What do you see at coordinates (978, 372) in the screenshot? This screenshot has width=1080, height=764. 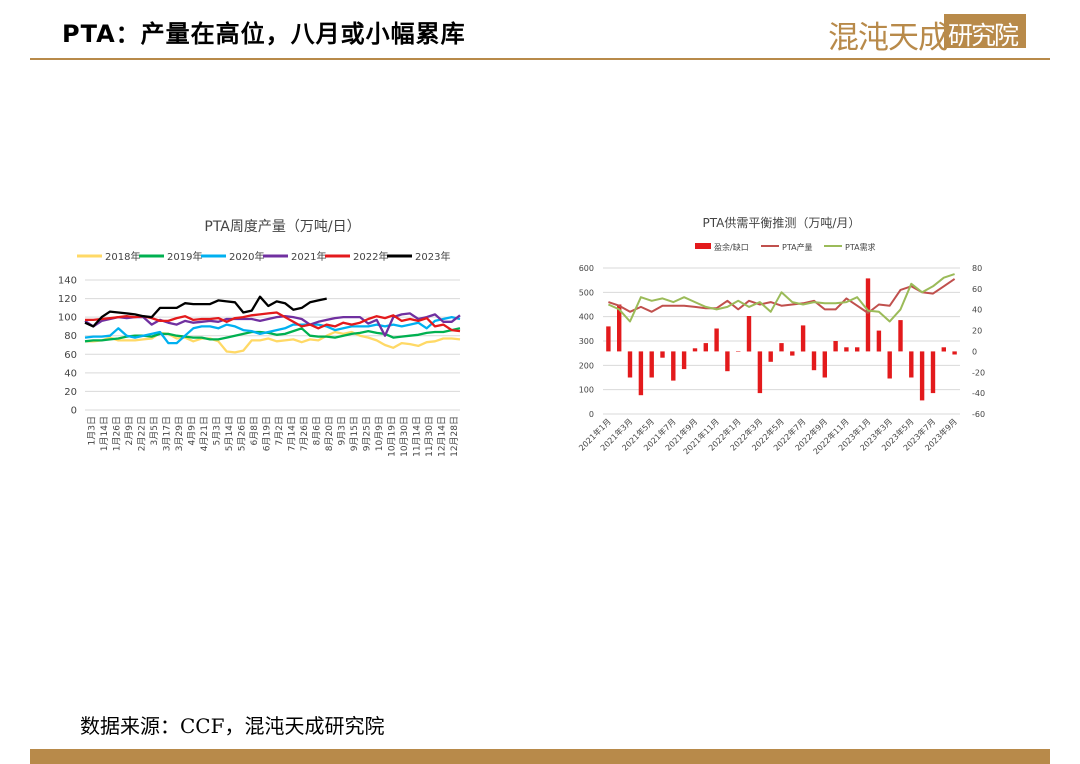 I see `y2-tick-label: -20` at bounding box center [978, 372].